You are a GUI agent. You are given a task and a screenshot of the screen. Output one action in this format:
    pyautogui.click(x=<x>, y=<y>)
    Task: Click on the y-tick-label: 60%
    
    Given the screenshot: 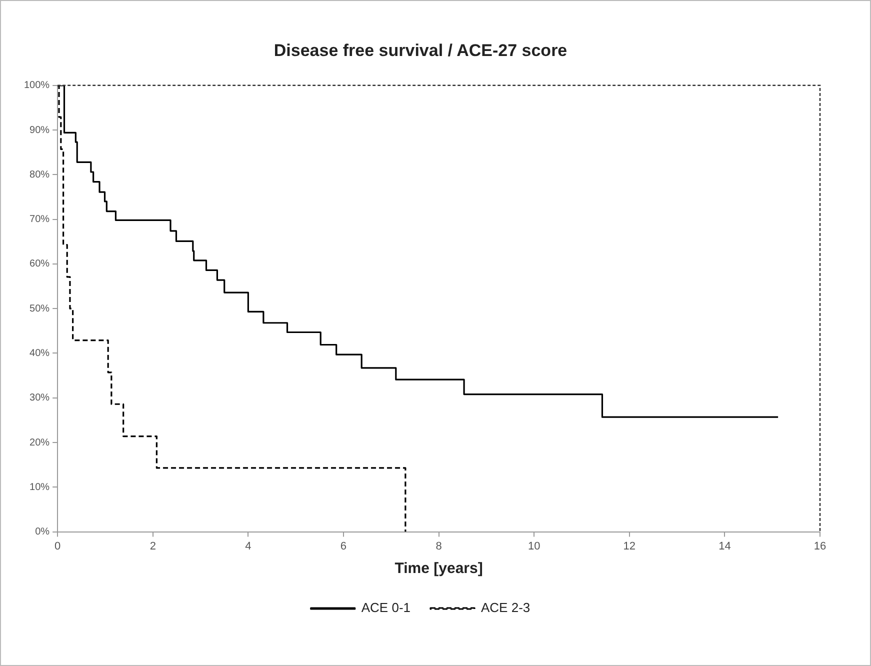 What is the action you would take?
    pyautogui.click(x=40, y=264)
    